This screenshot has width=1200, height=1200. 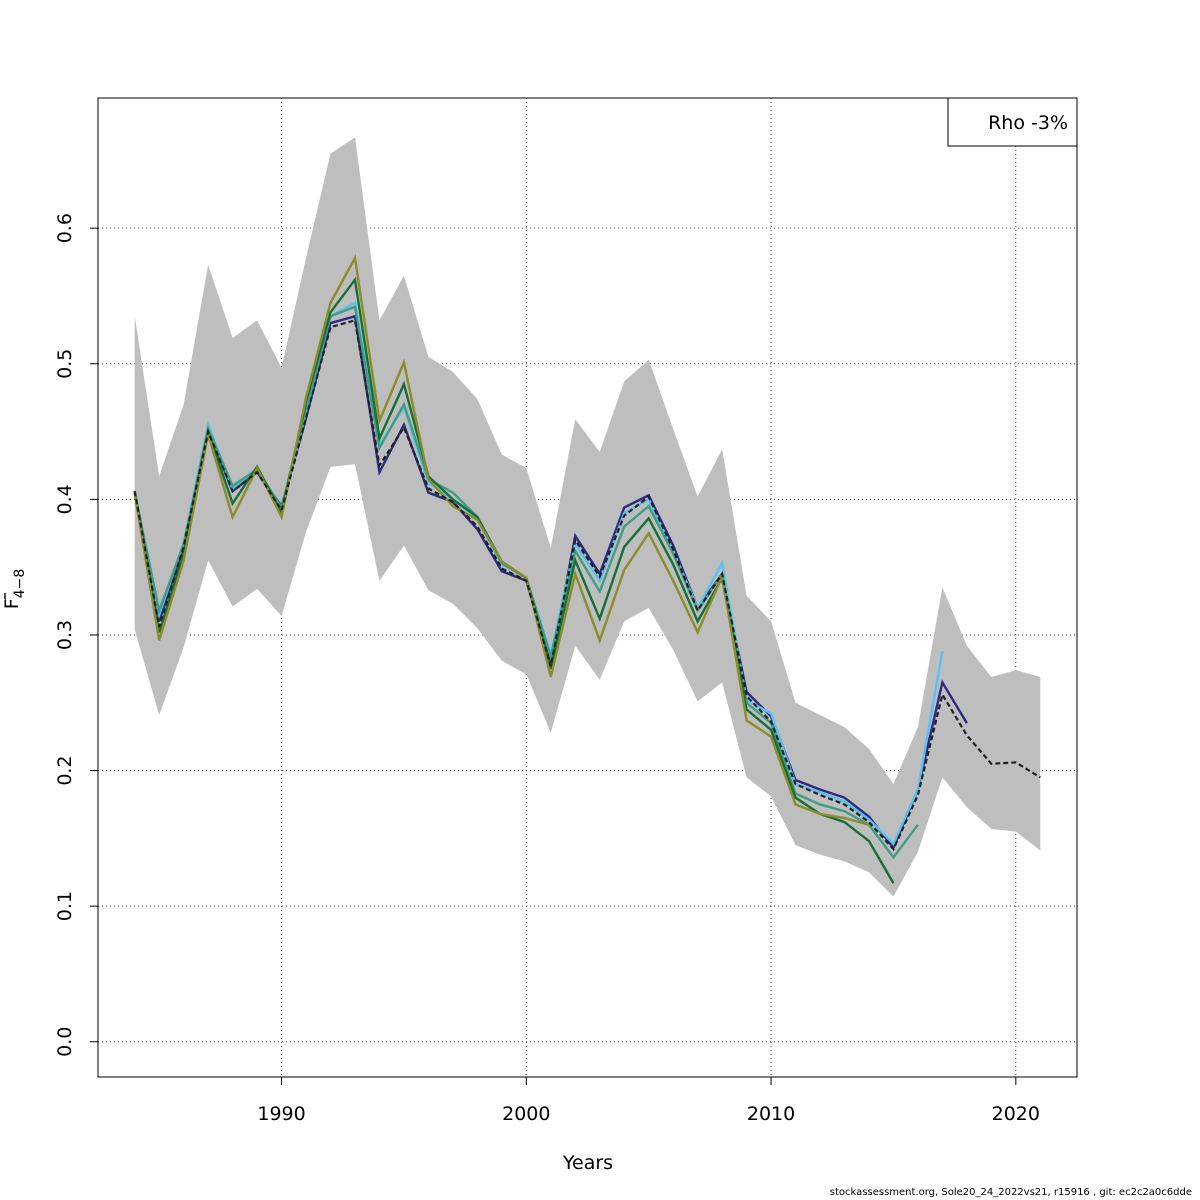 What do you see at coordinates (12, 603) in the screenshot?
I see `y-axis-label-main: F` at bounding box center [12, 603].